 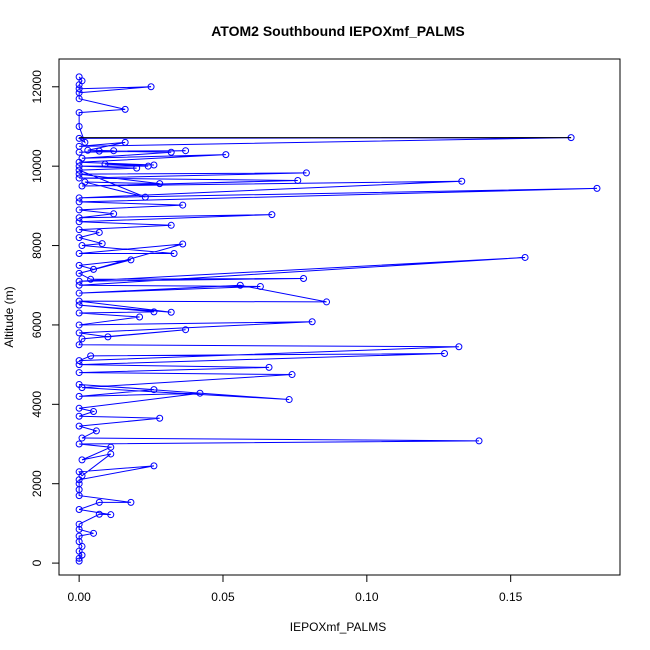 What do you see at coordinates (45, 318) in the screenshot?
I see `y-axis: 0 2000 4000 6000 8000 10000 12000` at bounding box center [45, 318].